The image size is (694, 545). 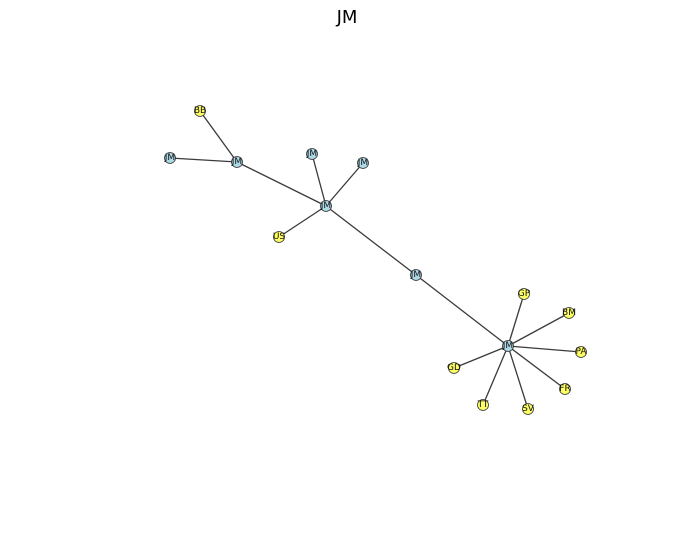 I want to click on edge-n_hub2-n_bm, so click(x=538, y=329).